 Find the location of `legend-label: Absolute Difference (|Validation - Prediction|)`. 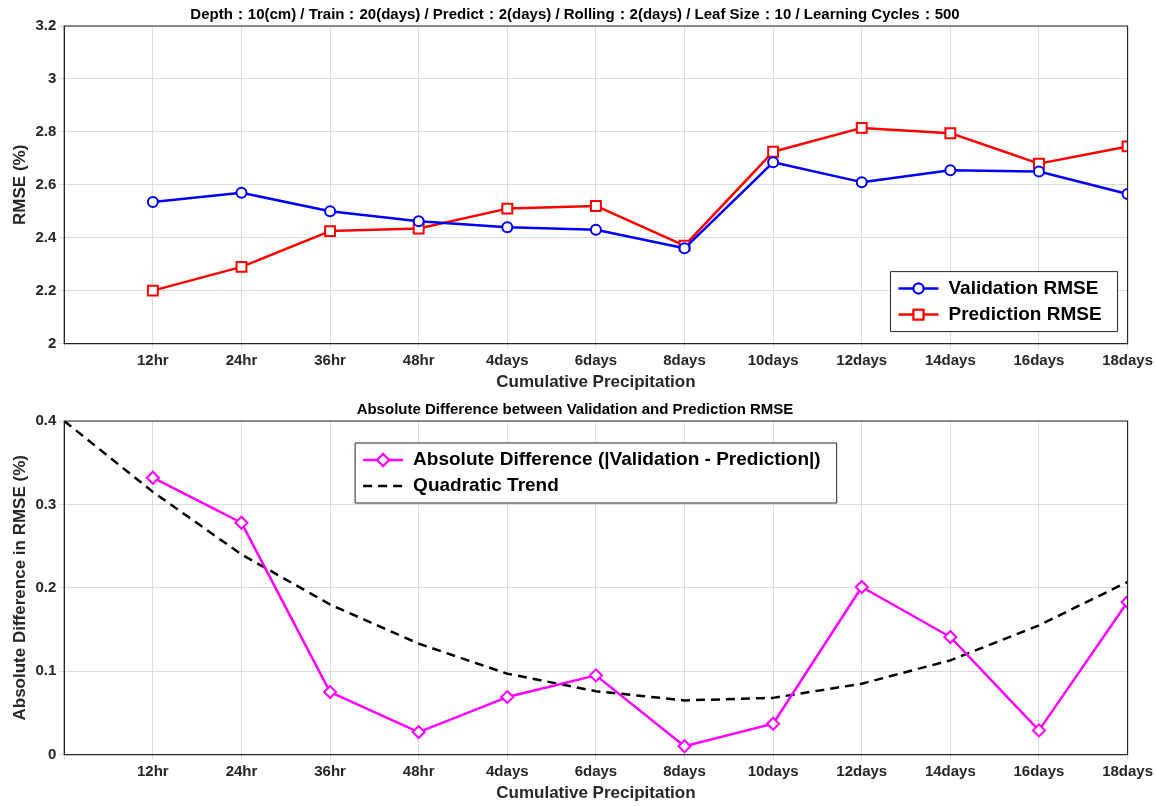

legend-label: Absolute Difference (|Validation - Prediction|) is located at coordinates (617, 459).